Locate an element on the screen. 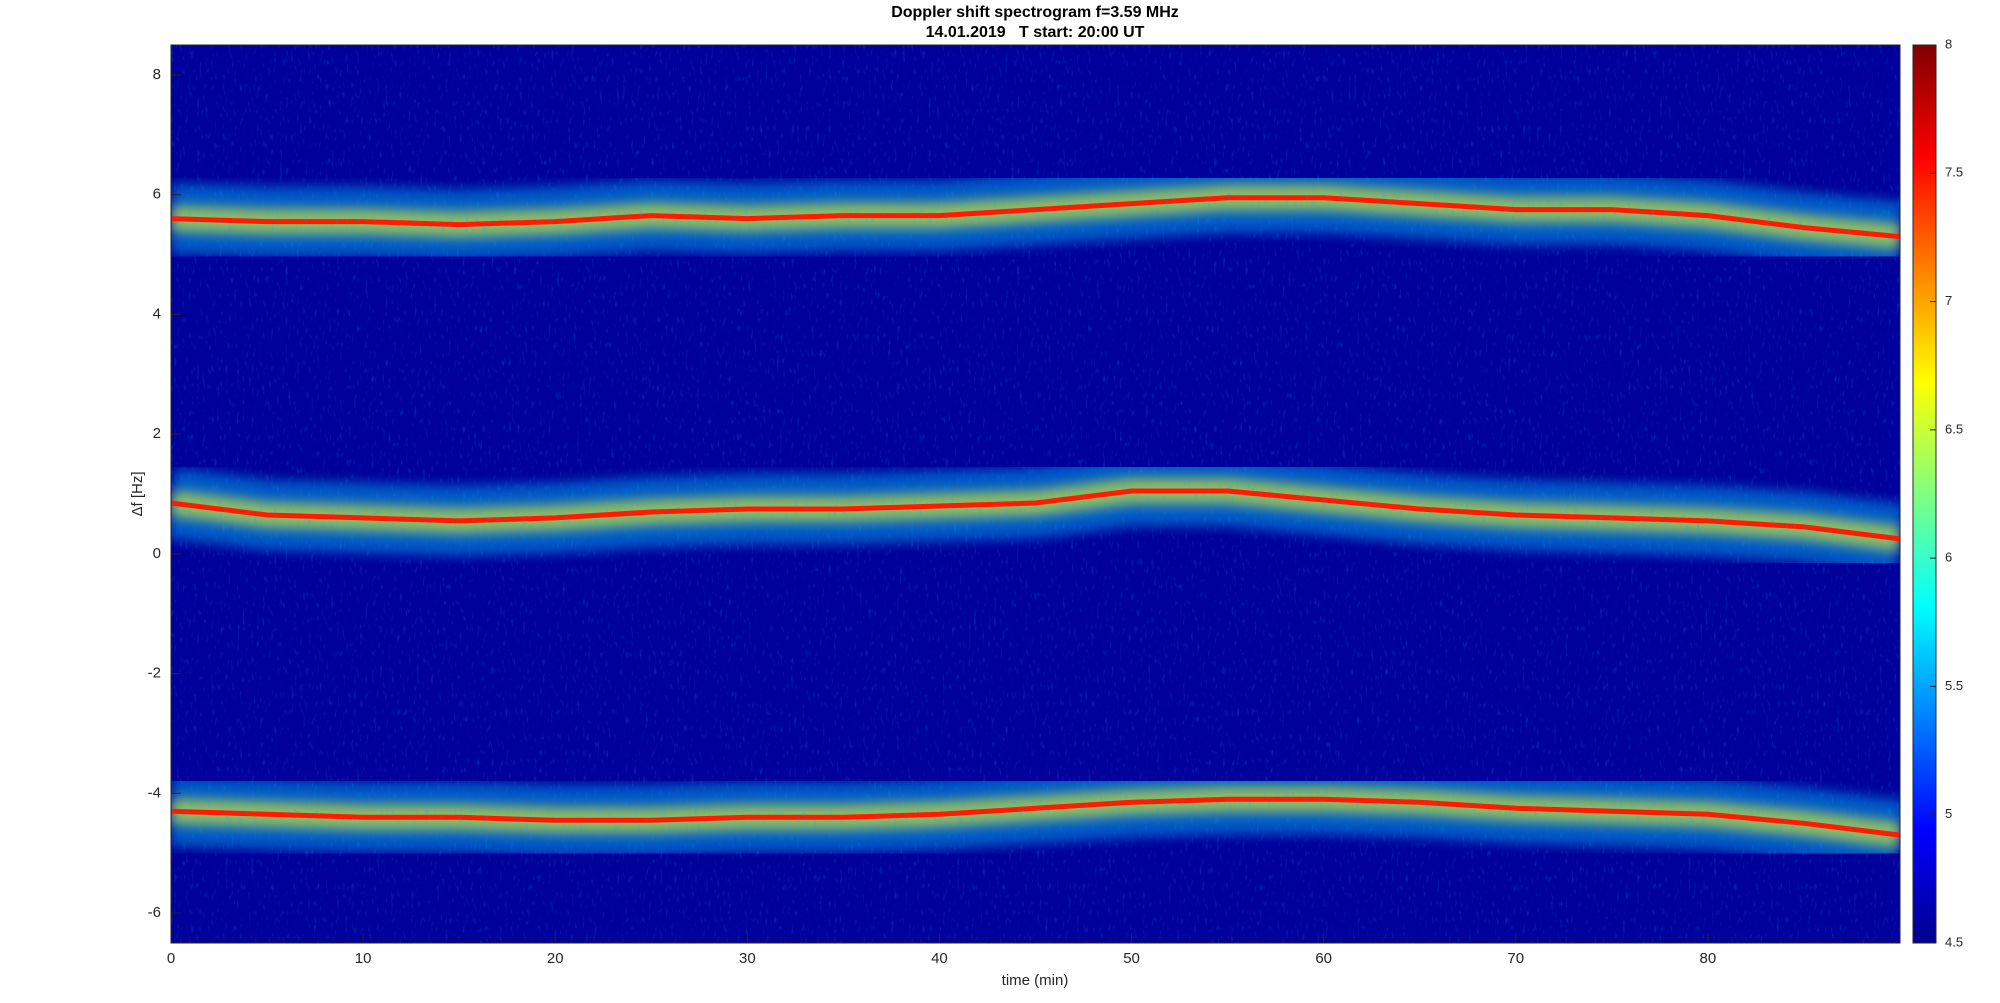 This screenshot has width=2000, height=1003. x-tick-label: 60 is located at coordinates (1323, 958).